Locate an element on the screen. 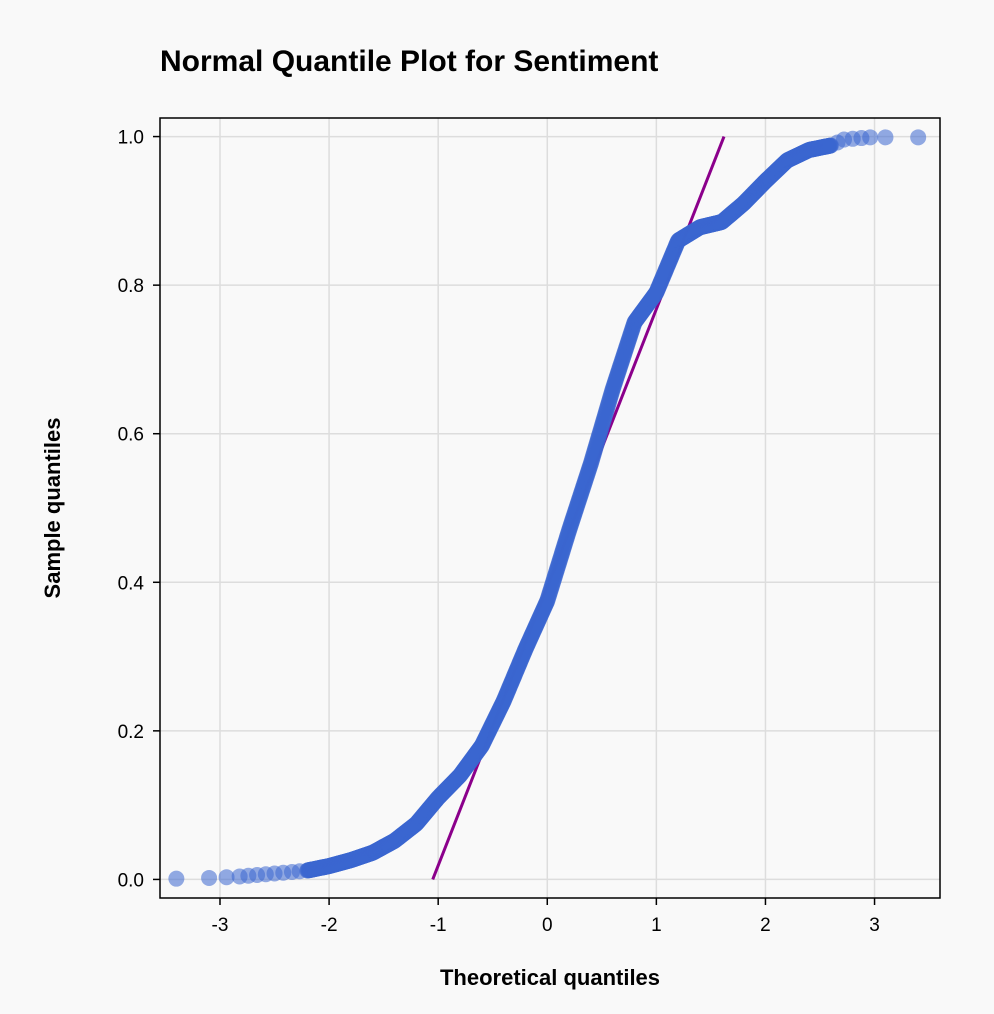  y-tick-label: 0.2 is located at coordinates (131, 732).